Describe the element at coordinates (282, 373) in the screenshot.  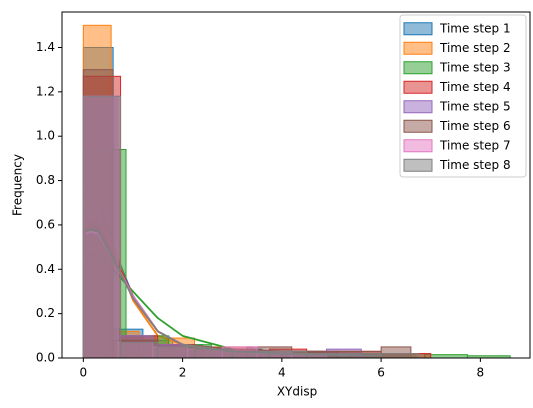
I see `x-tick-label: 4` at that location.